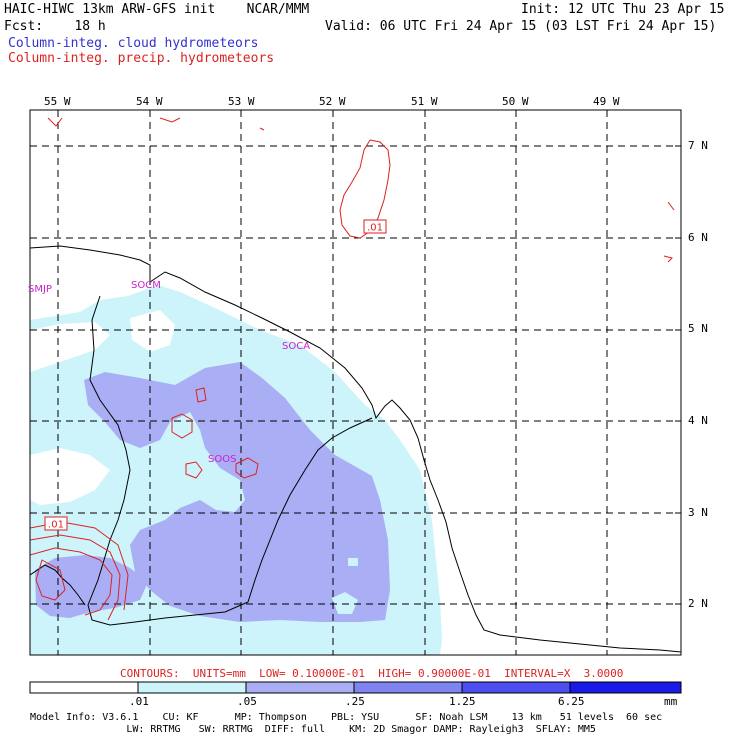  I want to click on lat-label-3n: 3 N, so click(698, 512).